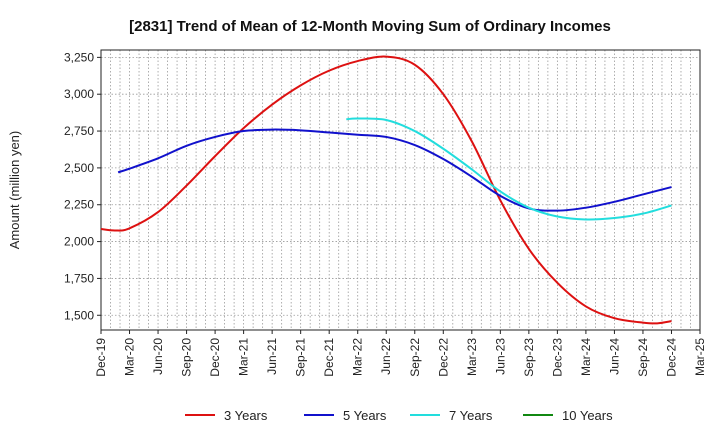 The height and width of the screenshot is (440, 720). What do you see at coordinates (82, 186) in the screenshot?
I see `y-axis: 1,500 1,750 2,000 2,250 2,500 2,750 3,000 3,250` at bounding box center [82, 186].